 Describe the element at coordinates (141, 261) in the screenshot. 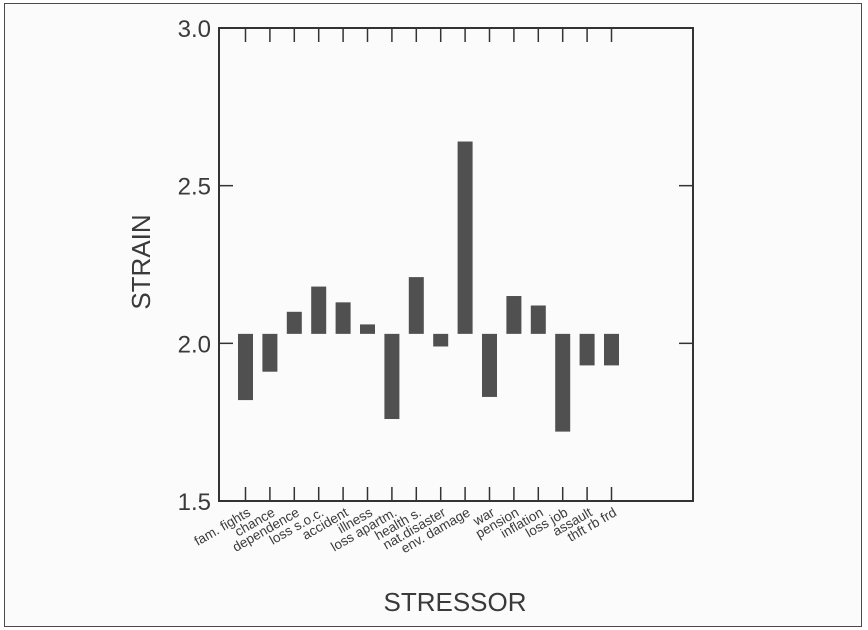

I see `y-axis-title: STRAIN` at that location.